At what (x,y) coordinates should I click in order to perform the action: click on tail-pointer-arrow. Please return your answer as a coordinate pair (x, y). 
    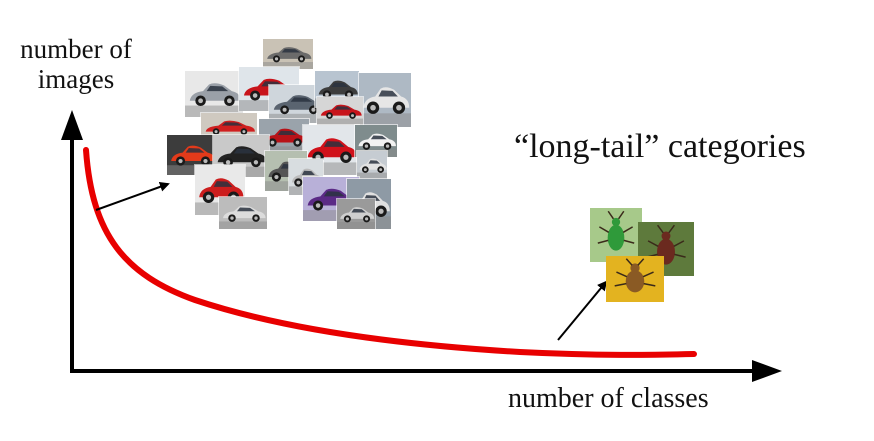
    Looking at the image, I should click on (582, 310).